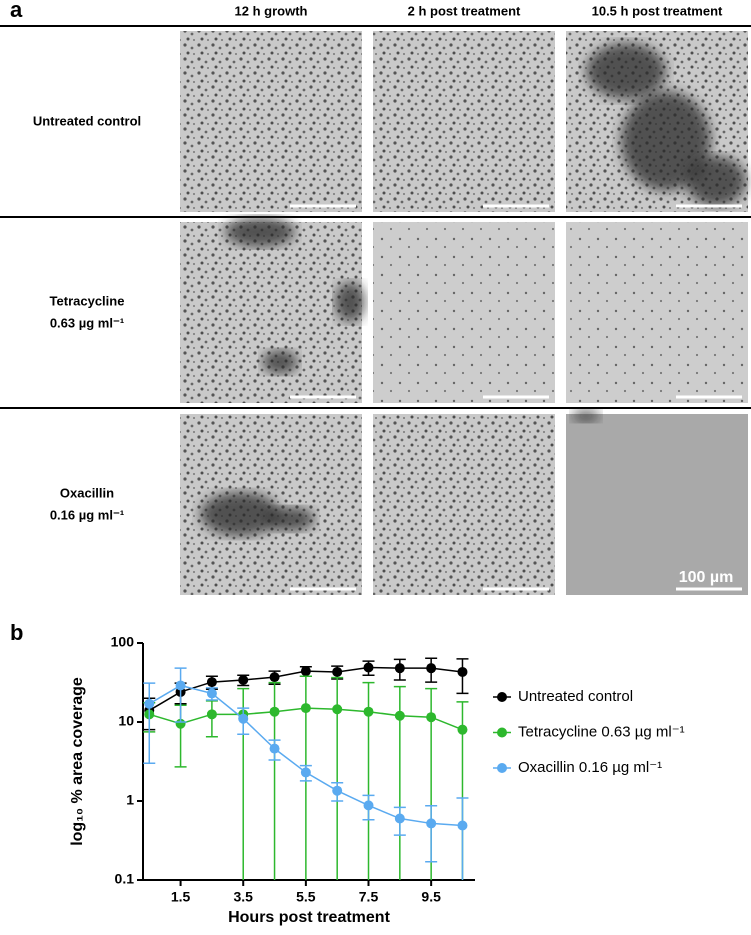 Image resolution: width=751 pixels, height=935 pixels. Describe the element at coordinates (87, 492) in the screenshot. I see `row-label: Oxacillin` at that location.